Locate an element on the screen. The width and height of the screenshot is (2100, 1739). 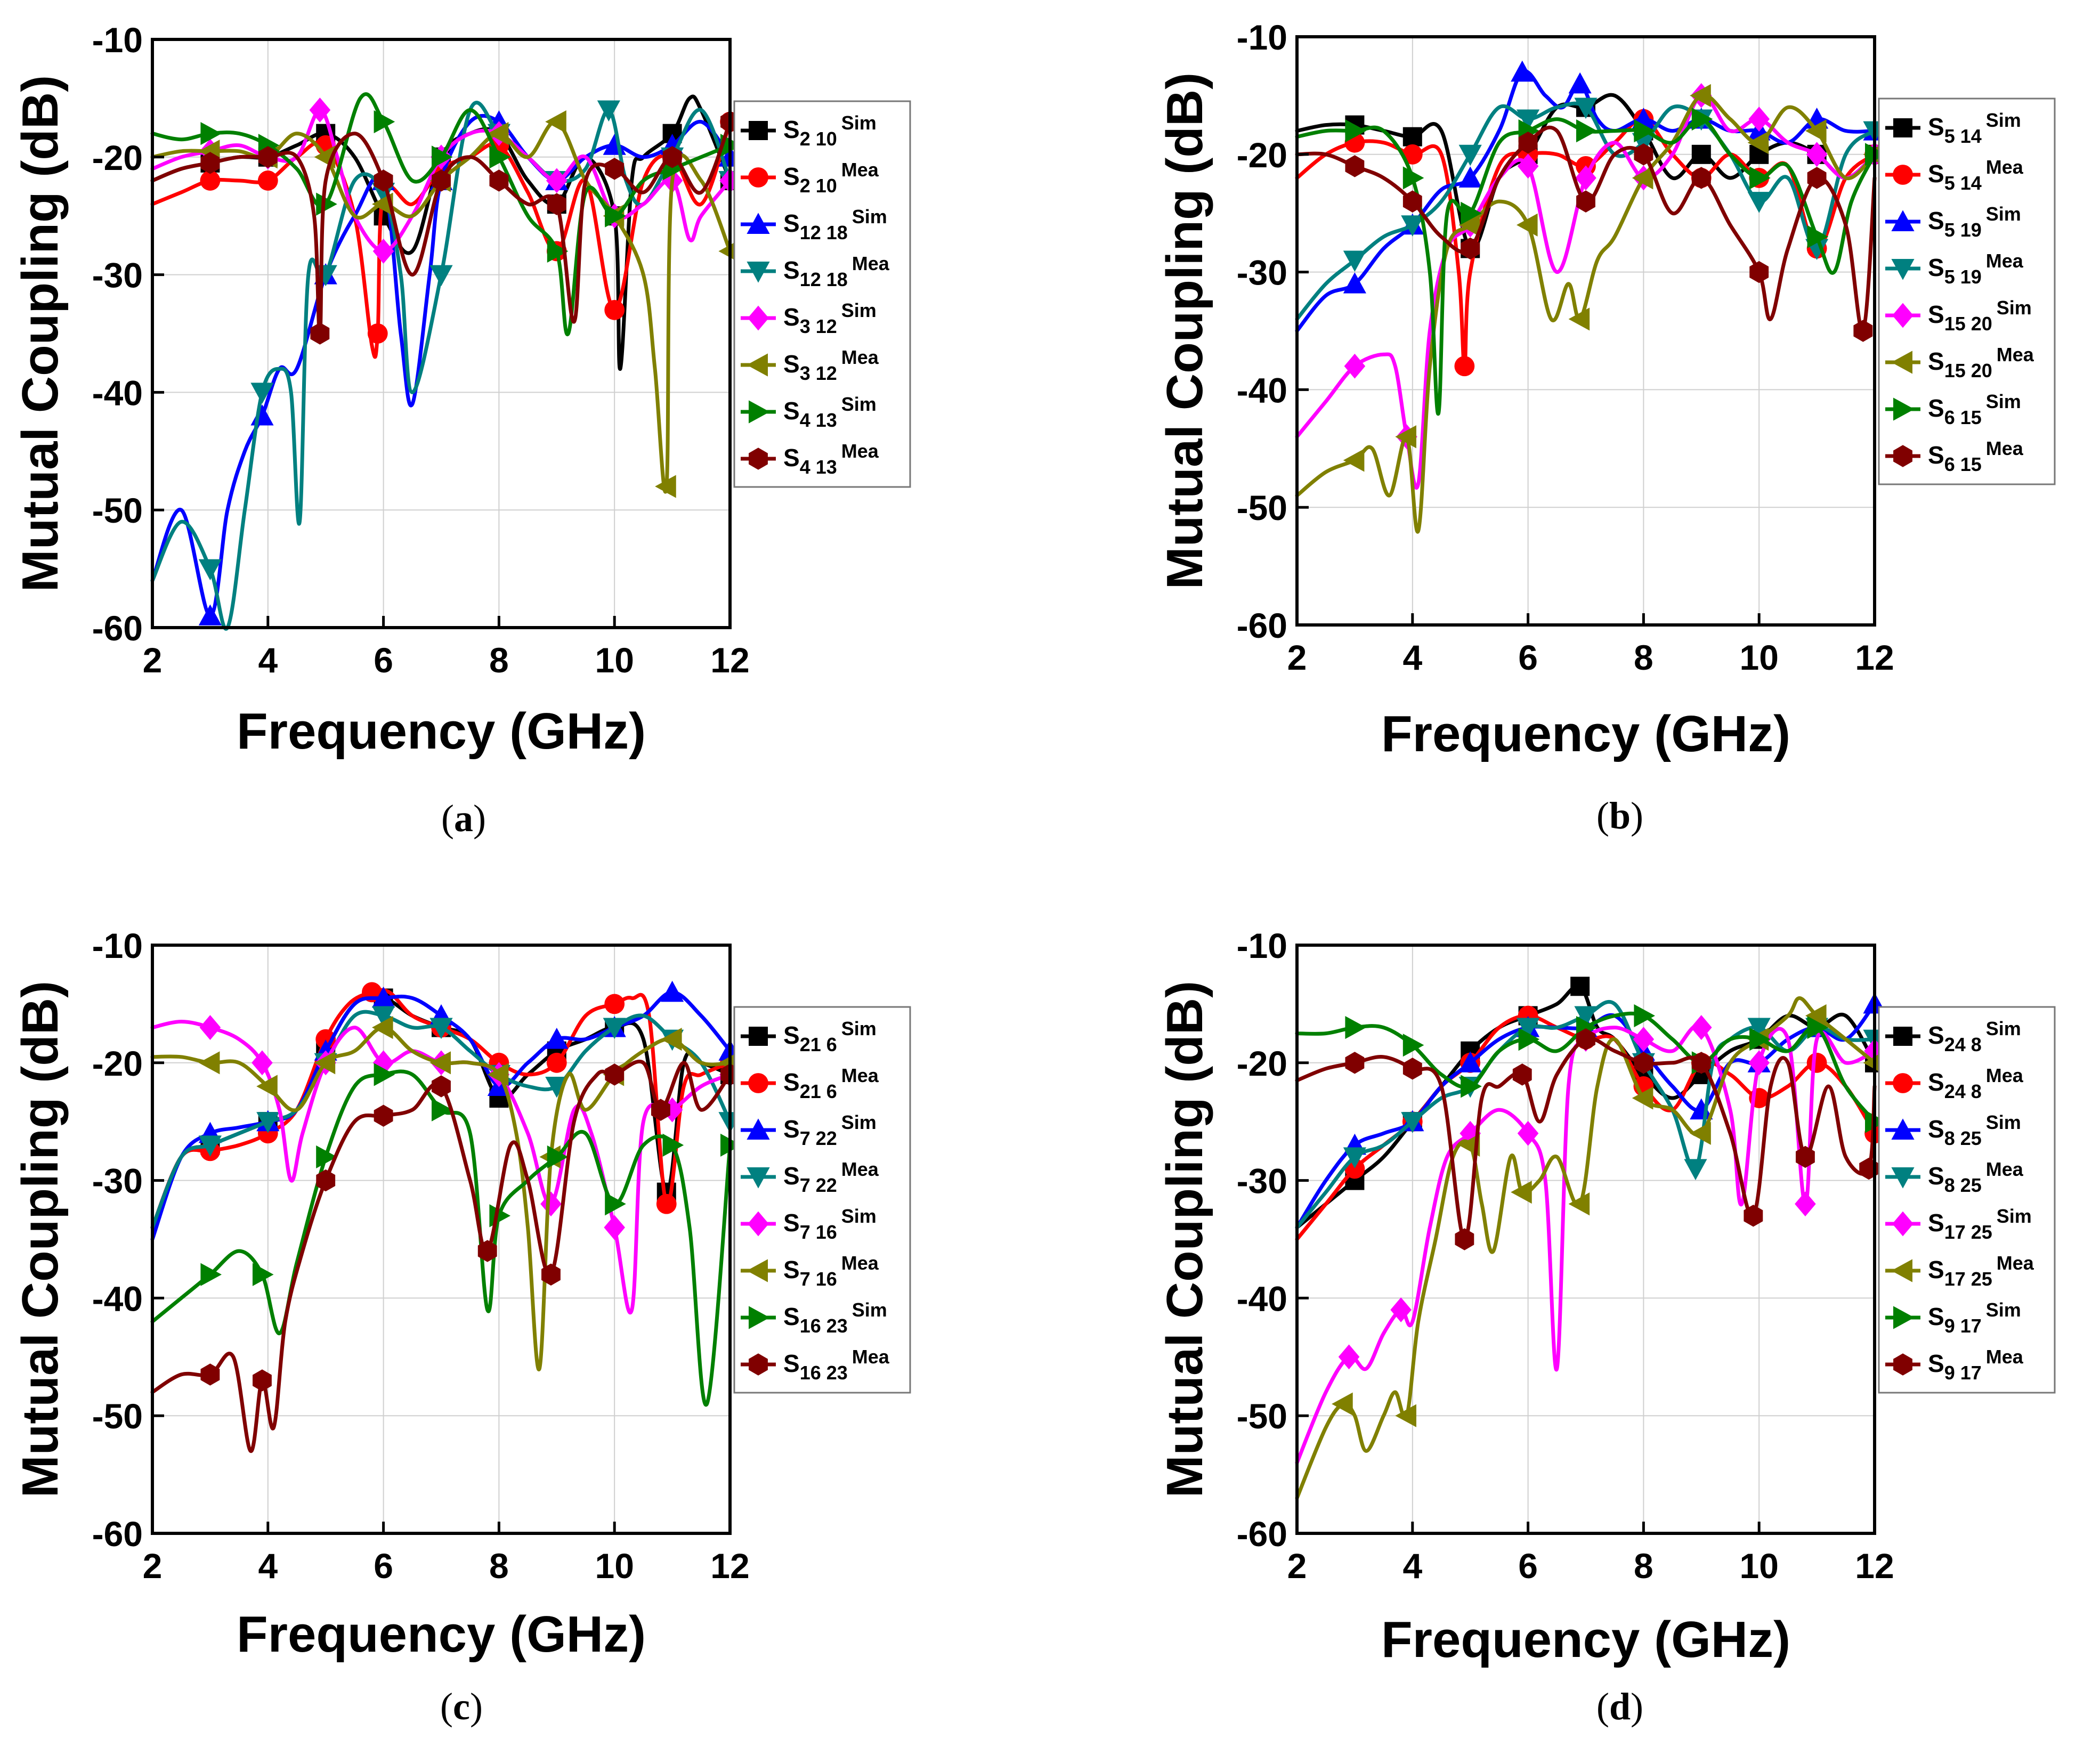
y-tick-label-4: -50 is located at coordinates (117, 511).